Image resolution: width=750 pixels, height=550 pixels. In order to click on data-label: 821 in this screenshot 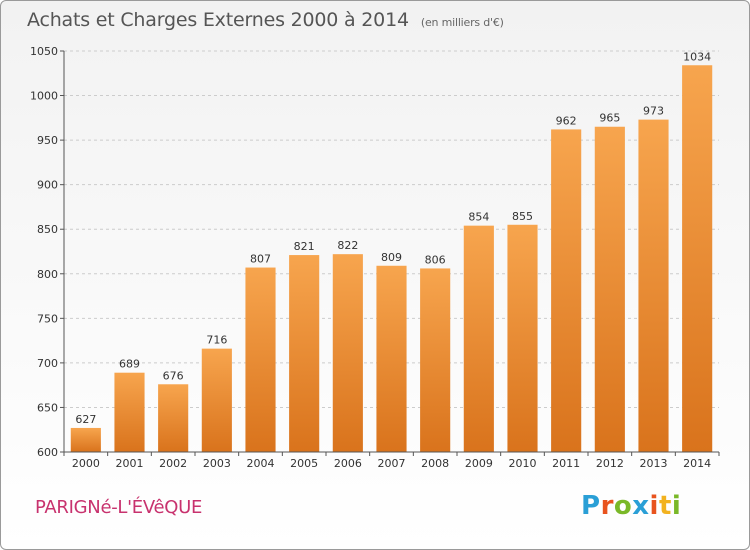, I will do `click(304, 246)`.